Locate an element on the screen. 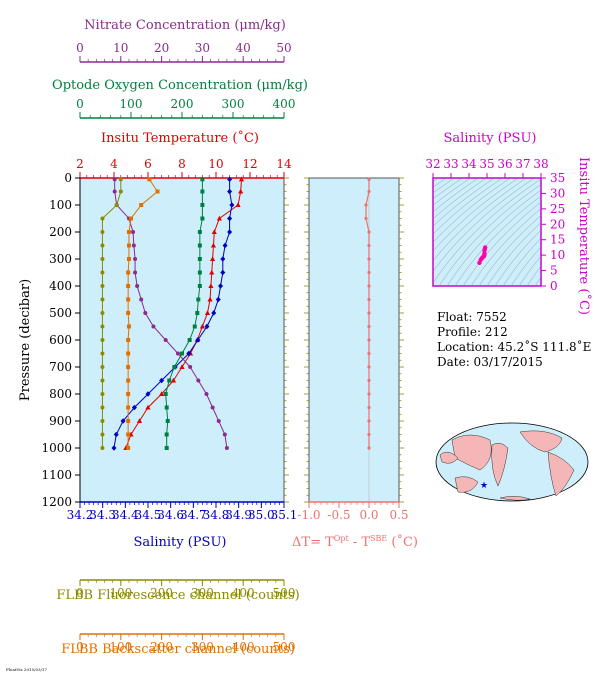 This screenshot has width=616, height=689. pressure-tick-label: 400 is located at coordinates (60, 286).